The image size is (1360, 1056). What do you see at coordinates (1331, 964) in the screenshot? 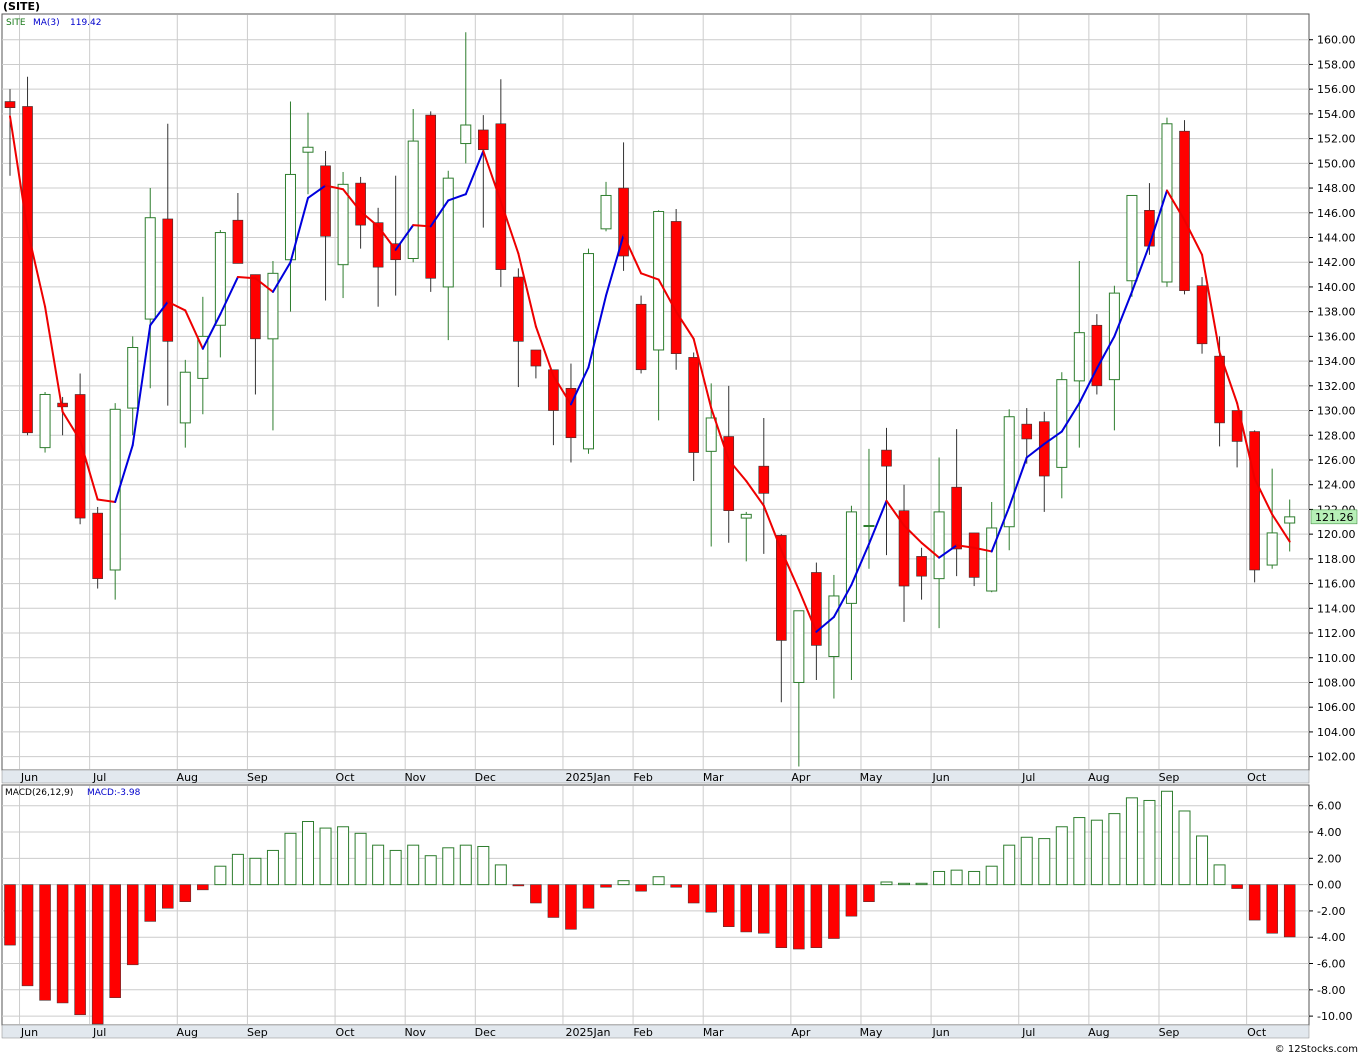
I see `macd-ytick-label: -6.00` at bounding box center [1331, 964].